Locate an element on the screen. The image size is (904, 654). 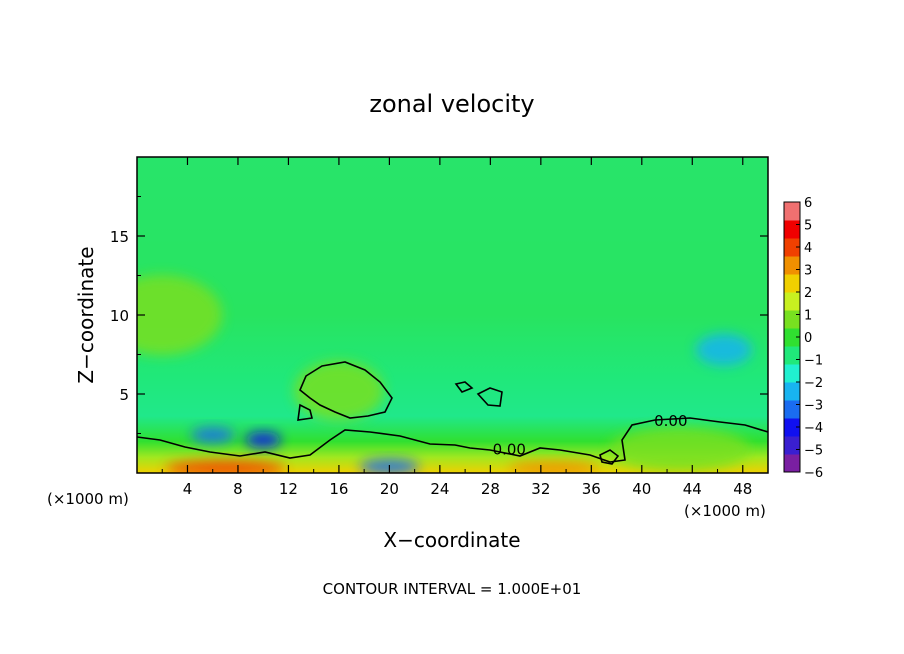
x-tick-label: 28 is located at coordinates (490, 489).